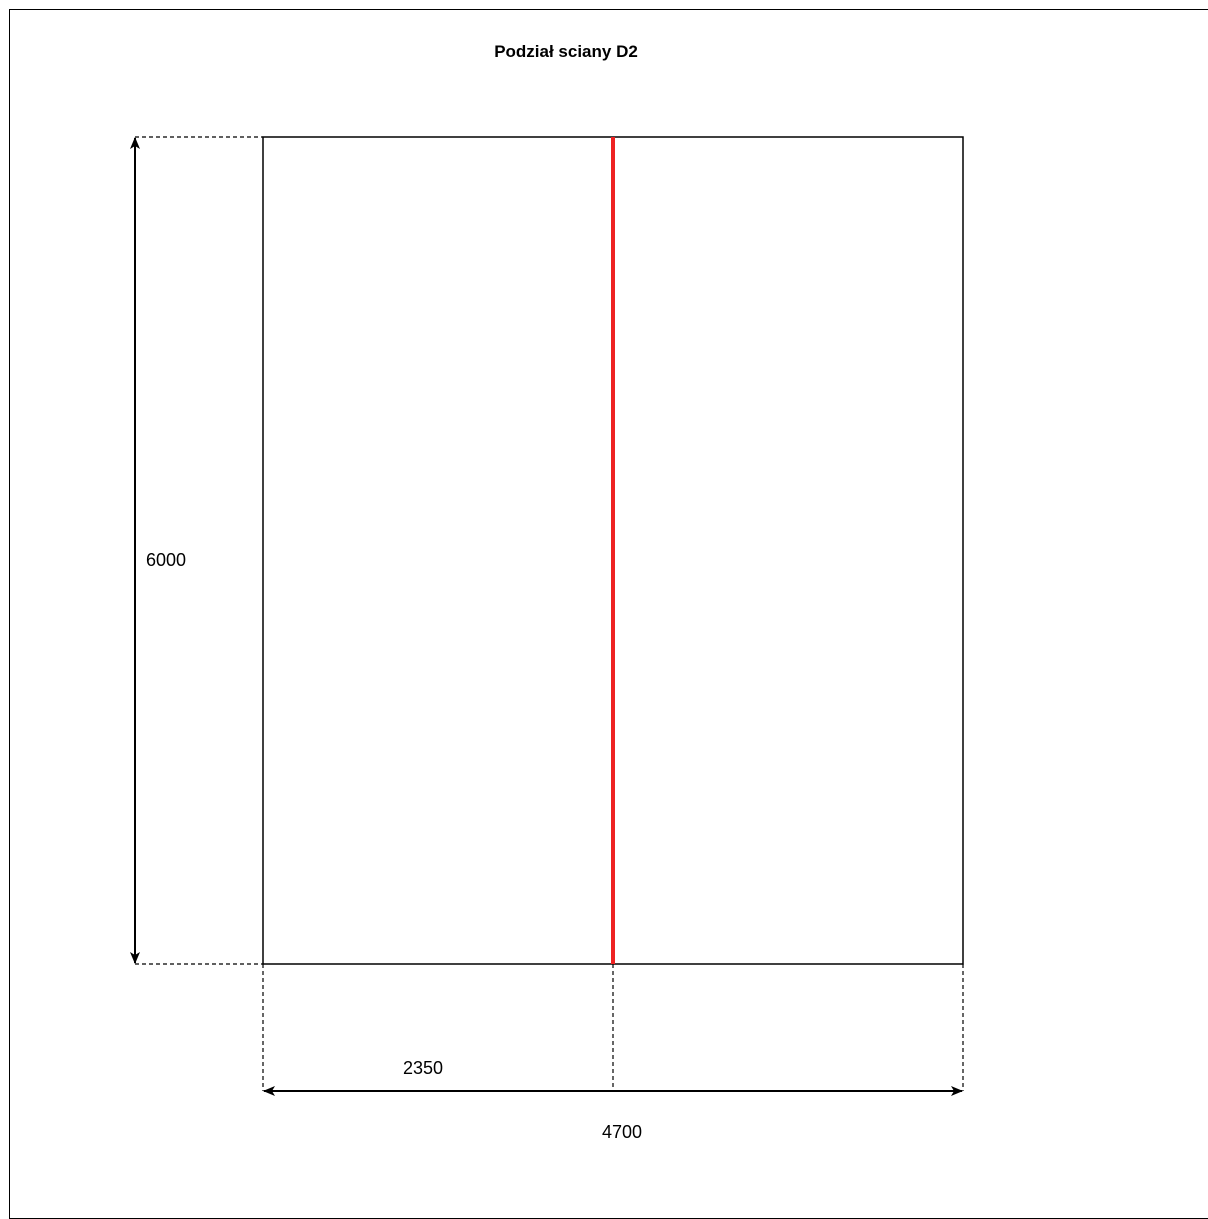  What do you see at coordinates (423, 1068) in the screenshot?
I see `split-label: 2350` at bounding box center [423, 1068].